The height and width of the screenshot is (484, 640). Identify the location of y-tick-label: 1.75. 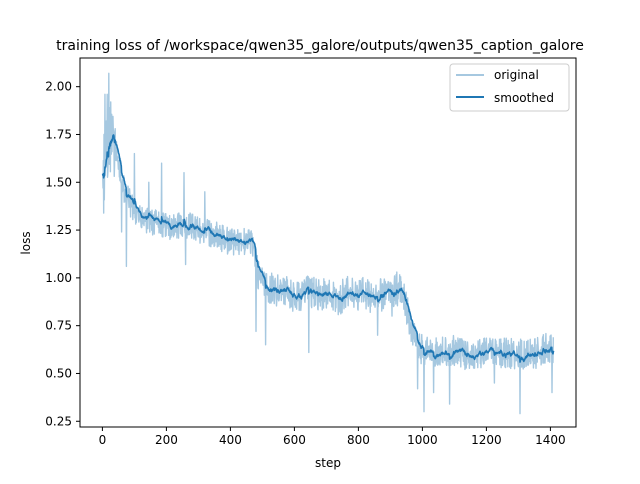
(58, 134).